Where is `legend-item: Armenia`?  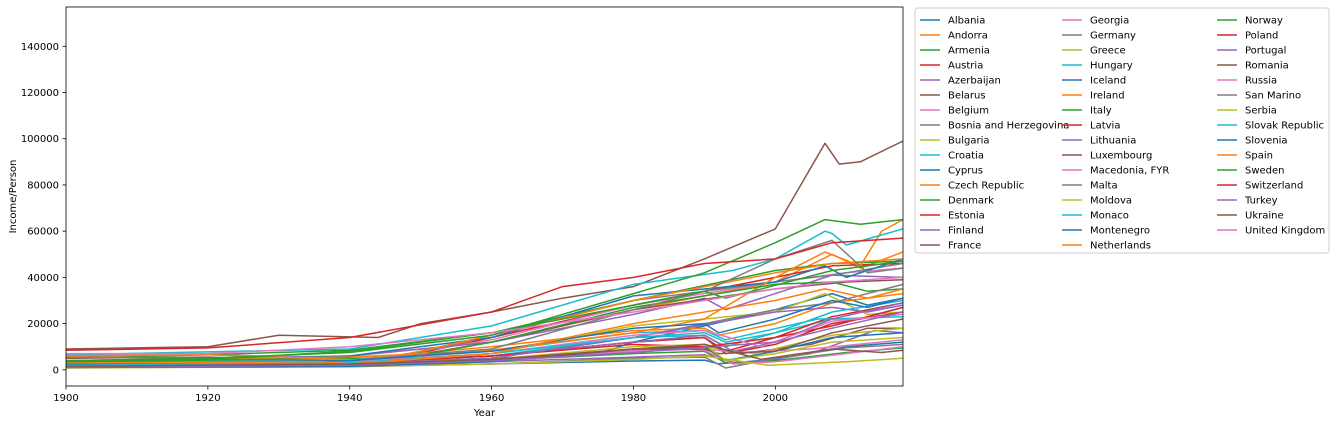 legend-item: Armenia is located at coordinates (955, 51).